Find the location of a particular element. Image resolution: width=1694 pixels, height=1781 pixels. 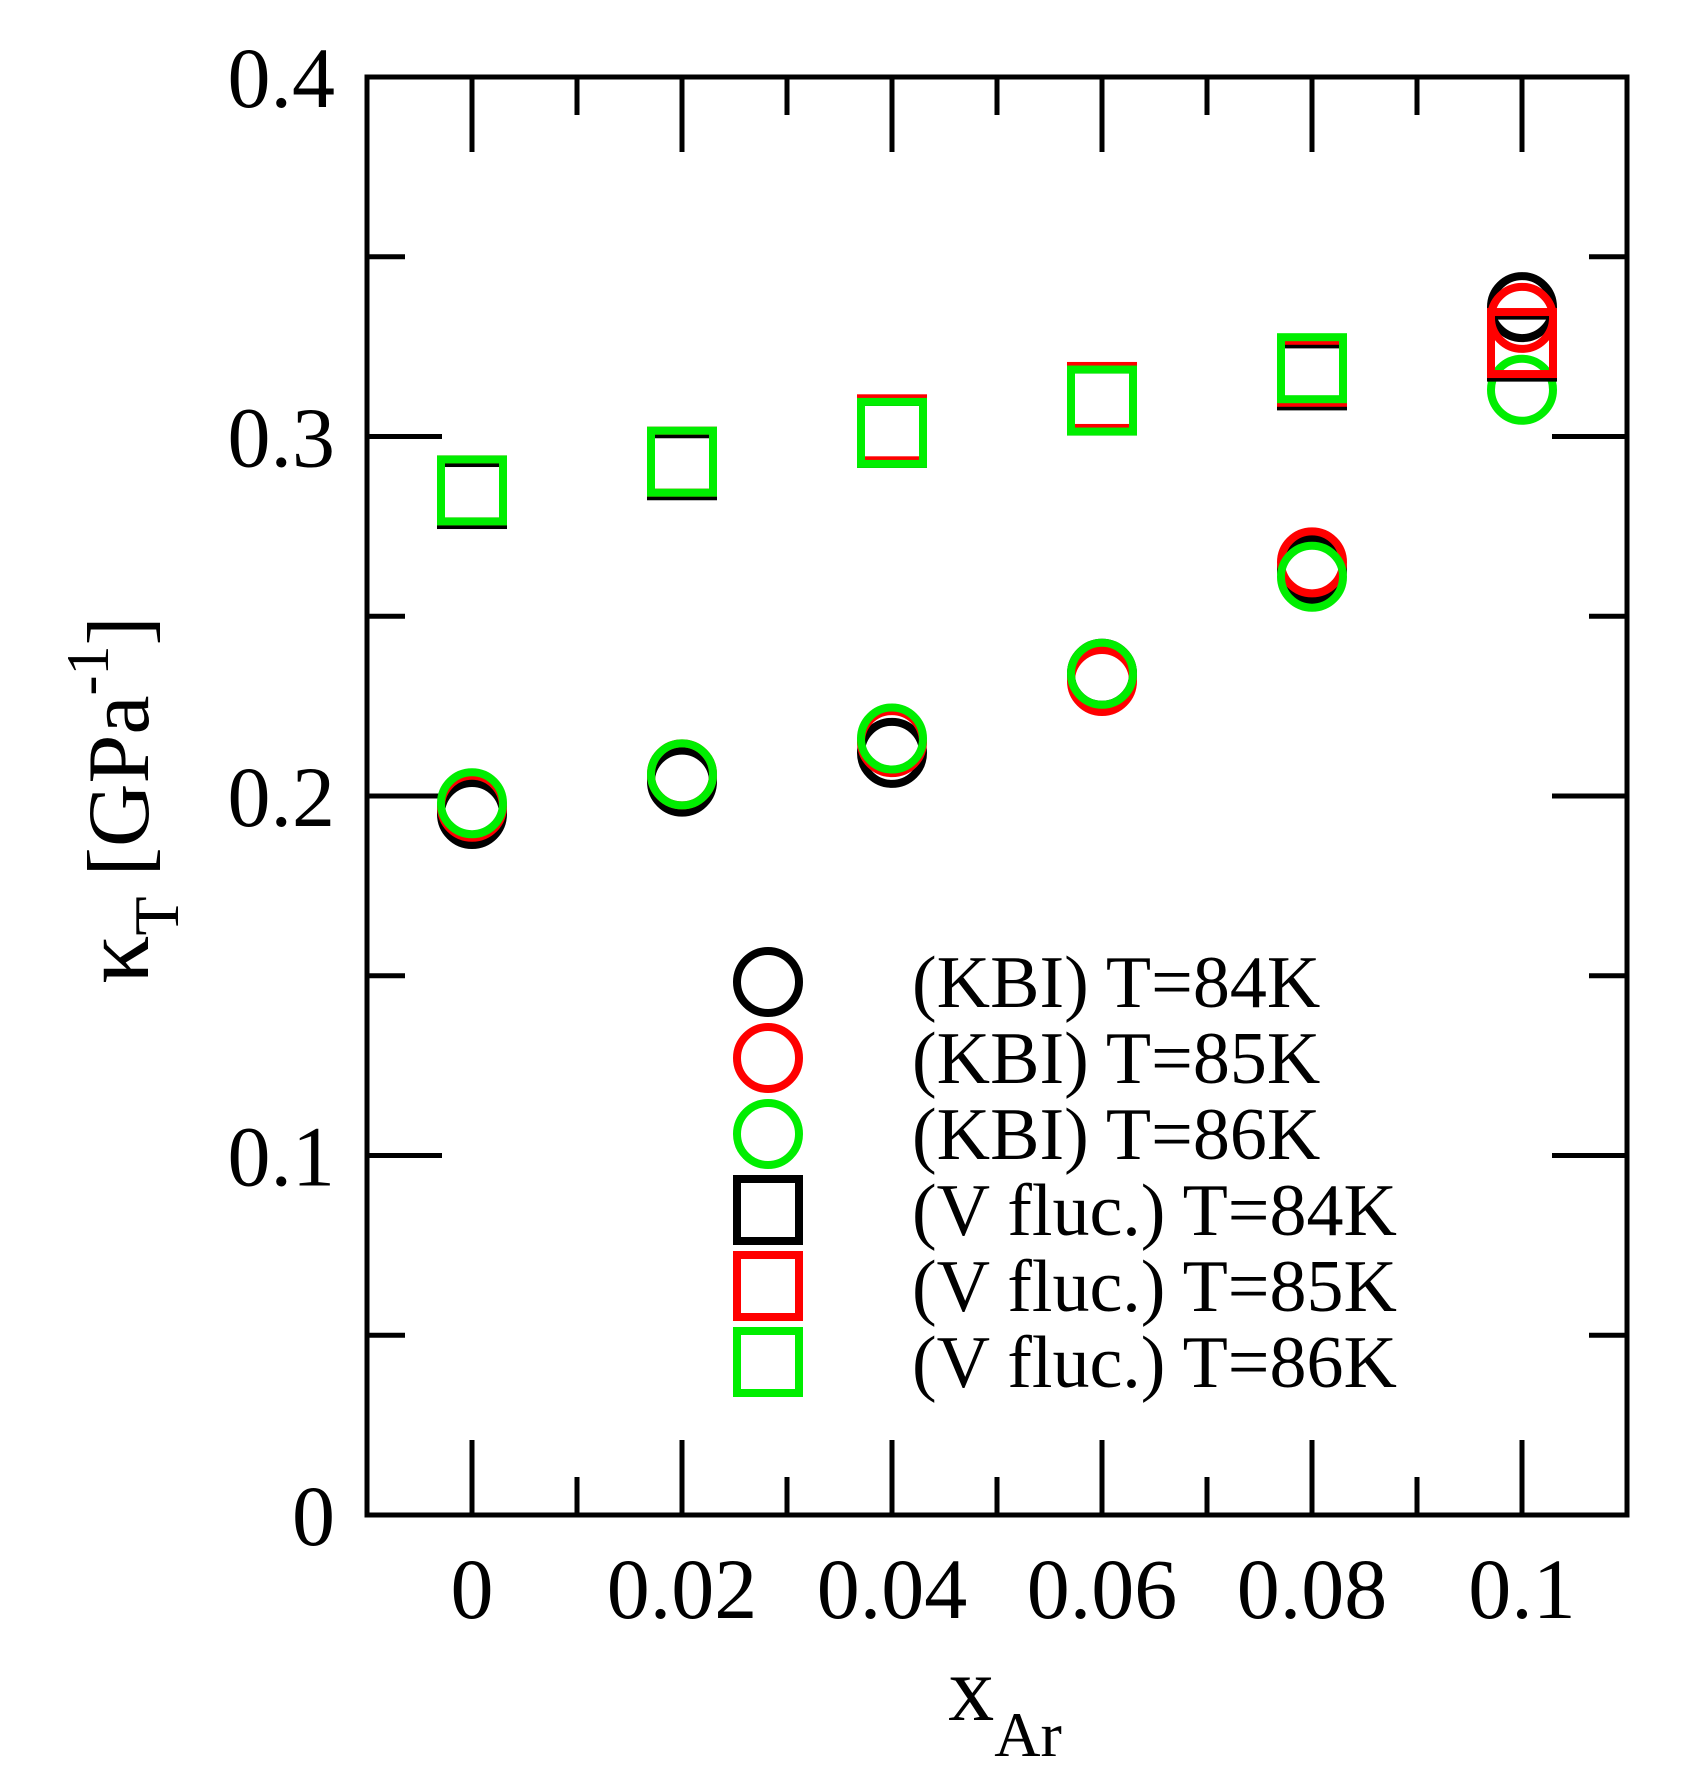

y-axis-title-sup: -1 is located at coordinates (88, 671).